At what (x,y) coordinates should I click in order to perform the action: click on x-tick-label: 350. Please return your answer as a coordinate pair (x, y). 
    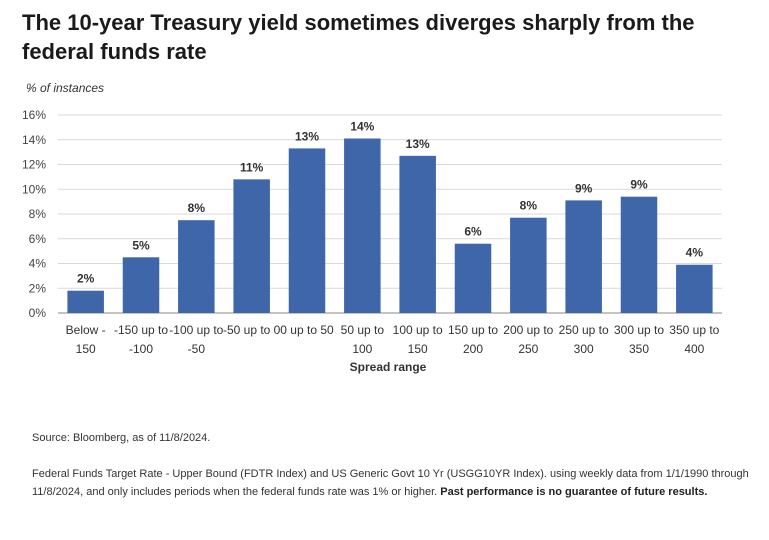
    Looking at the image, I should click on (639, 349).